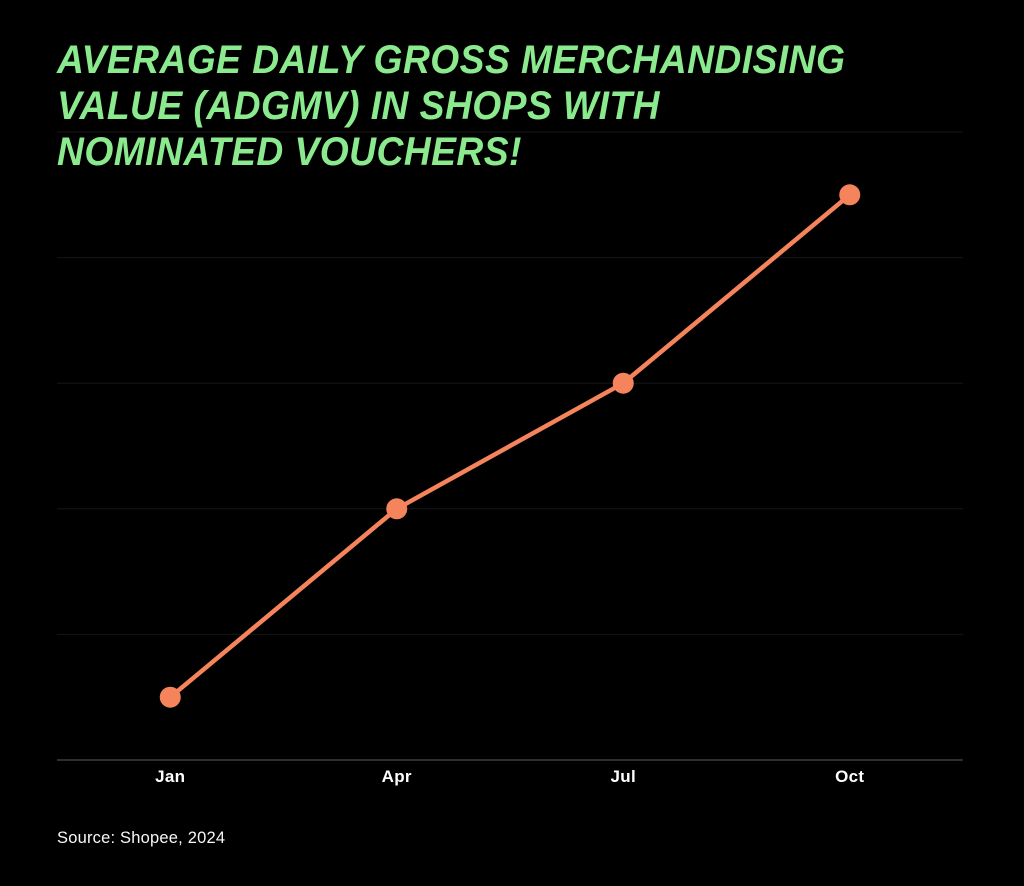 The image size is (1024, 886). I want to click on x-axis-tick-labels: Jan Apr Jul Oct, so click(510, 777).